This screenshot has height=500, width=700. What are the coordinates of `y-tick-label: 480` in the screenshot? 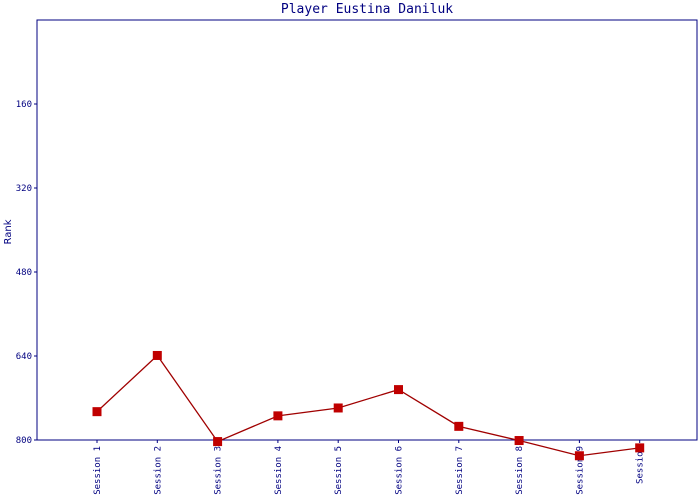 It's located at (24, 273).